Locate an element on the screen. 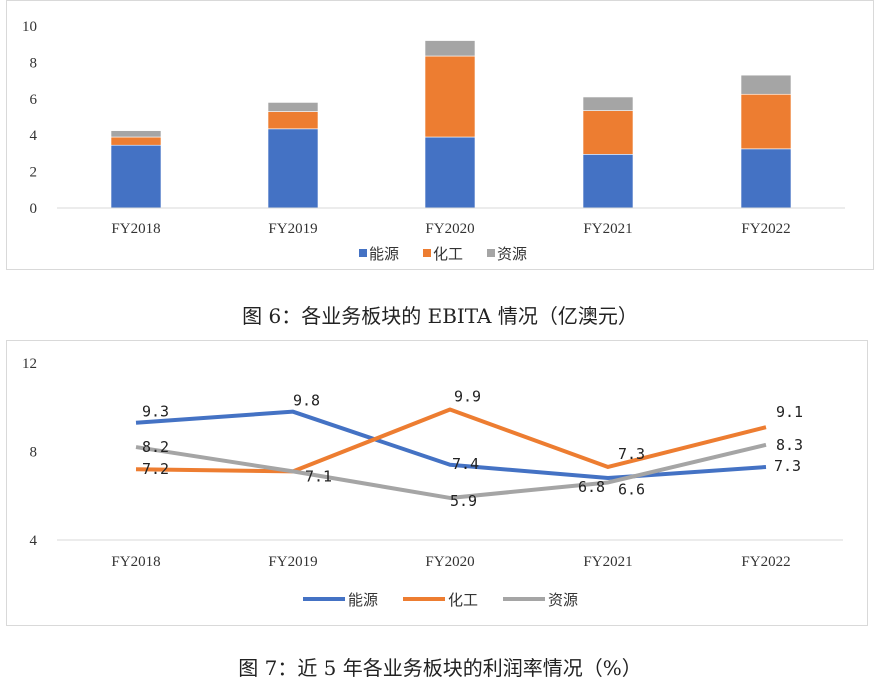 The image size is (880, 688). data-label: 9.1 is located at coordinates (789, 412).